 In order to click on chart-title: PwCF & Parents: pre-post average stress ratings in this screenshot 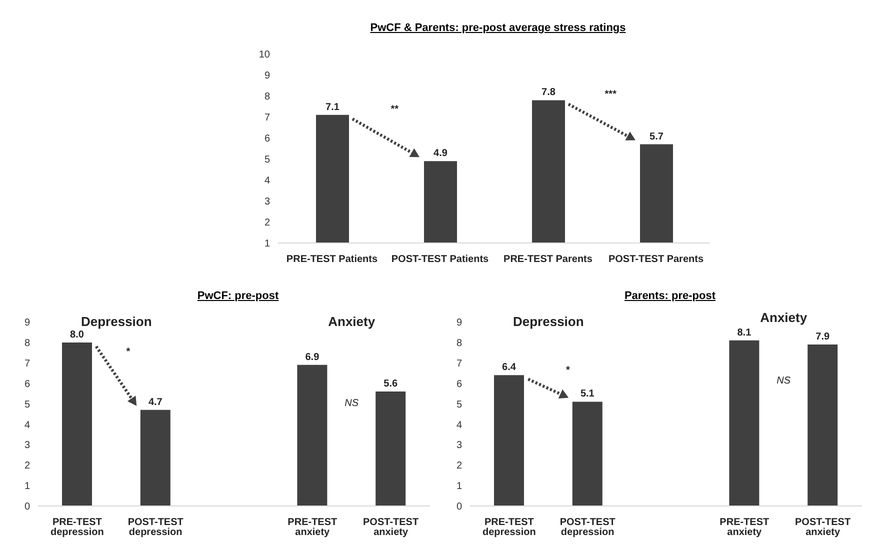, I will do `click(498, 29)`.